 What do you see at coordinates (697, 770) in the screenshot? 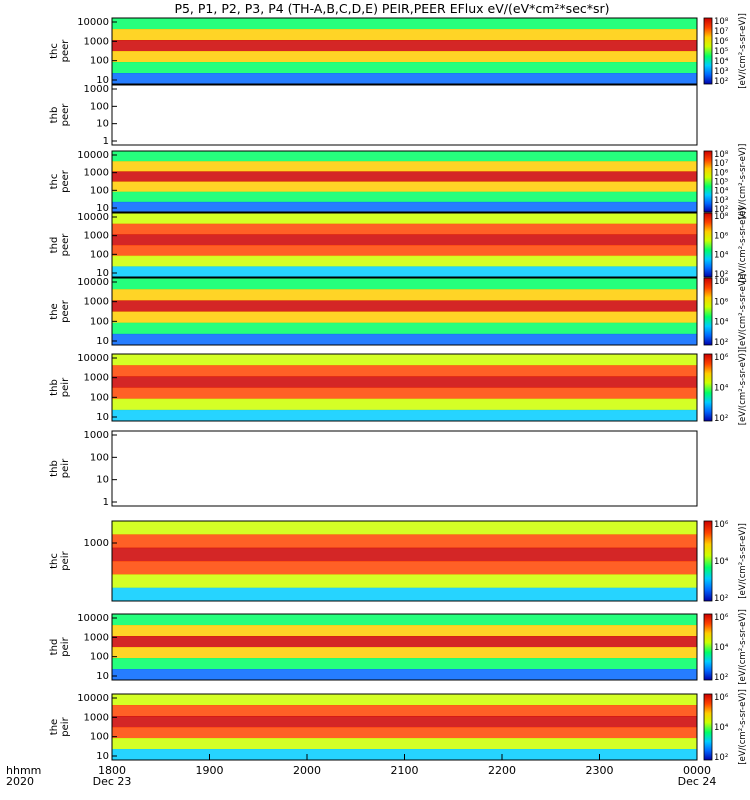
I see `x-tick-label: 0000` at bounding box center [697, 770].